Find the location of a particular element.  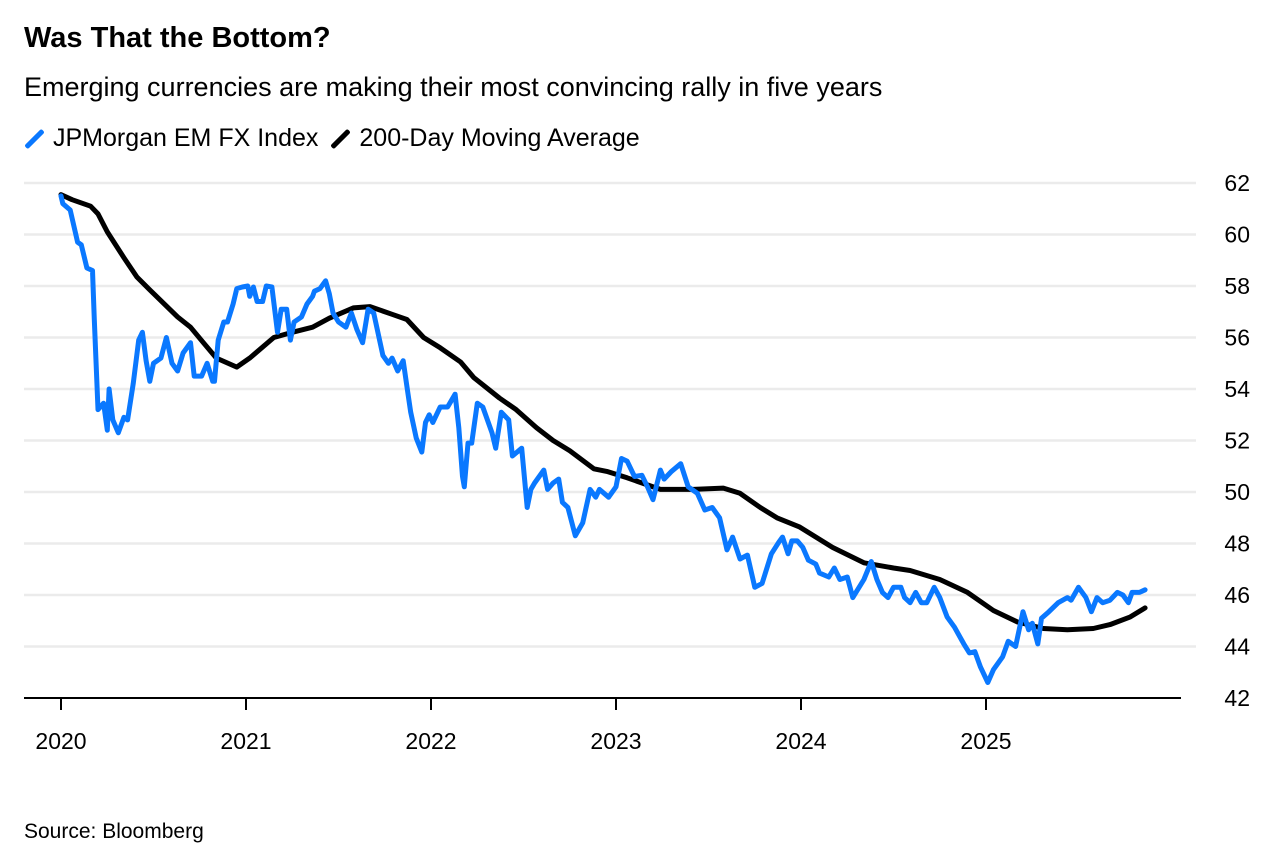

x-tick-label: 2022 is located at coordinates (430, 741).